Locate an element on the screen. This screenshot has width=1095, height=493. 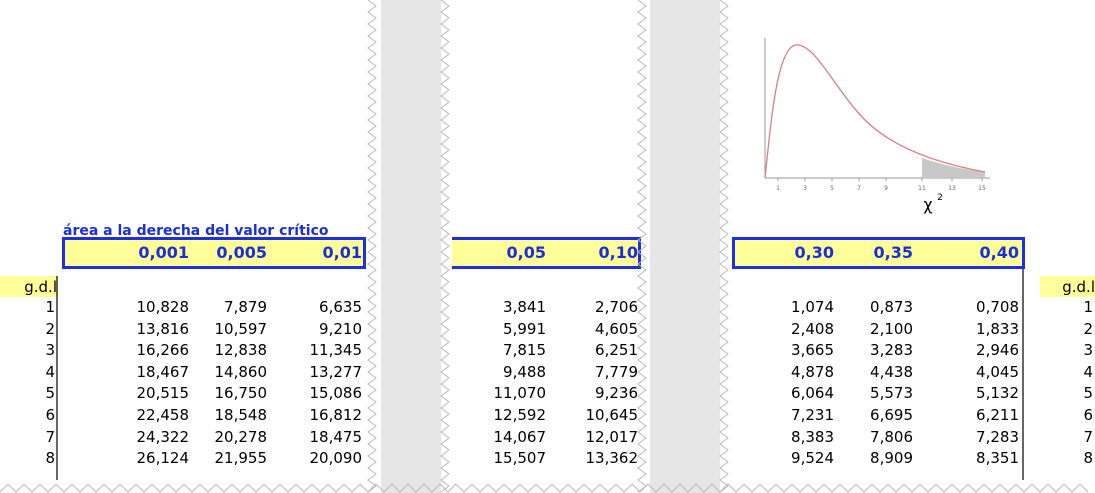
value-cell: 12,592 is located at coordinates (520, 415).